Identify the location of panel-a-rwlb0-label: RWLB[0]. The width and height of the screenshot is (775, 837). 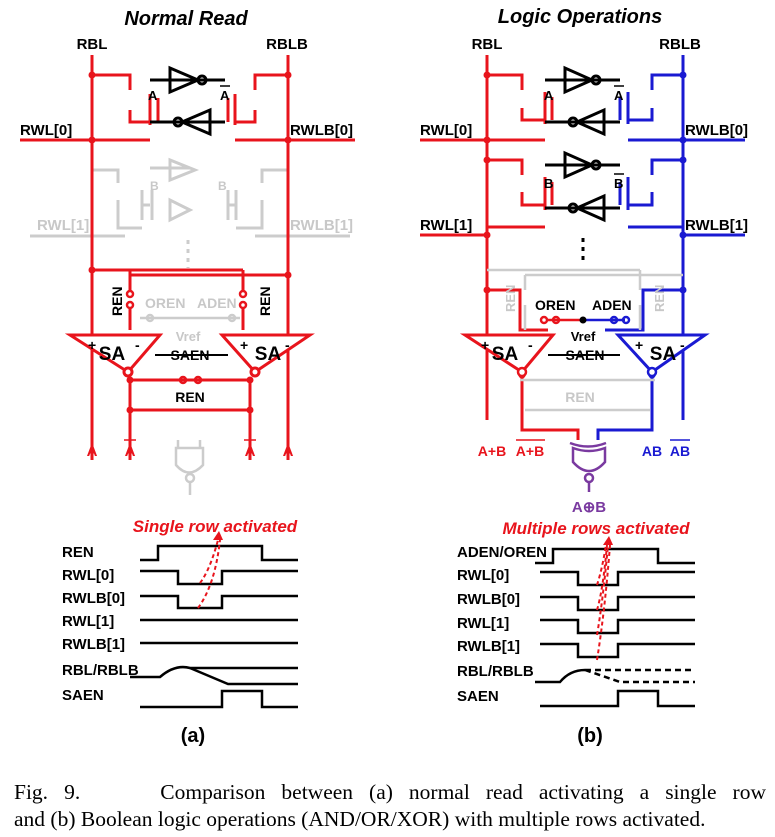
(321, 130).